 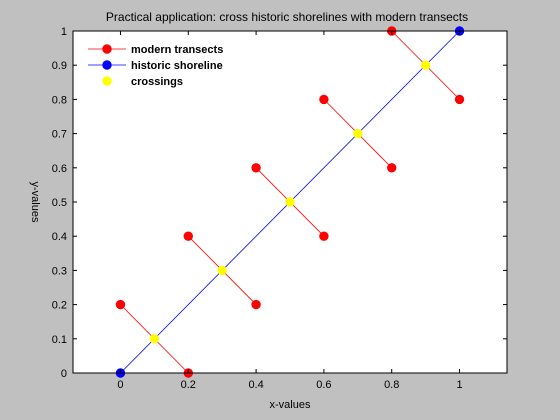 I want to click on y-tick-label: 0.6, so click(x=59, y=169).